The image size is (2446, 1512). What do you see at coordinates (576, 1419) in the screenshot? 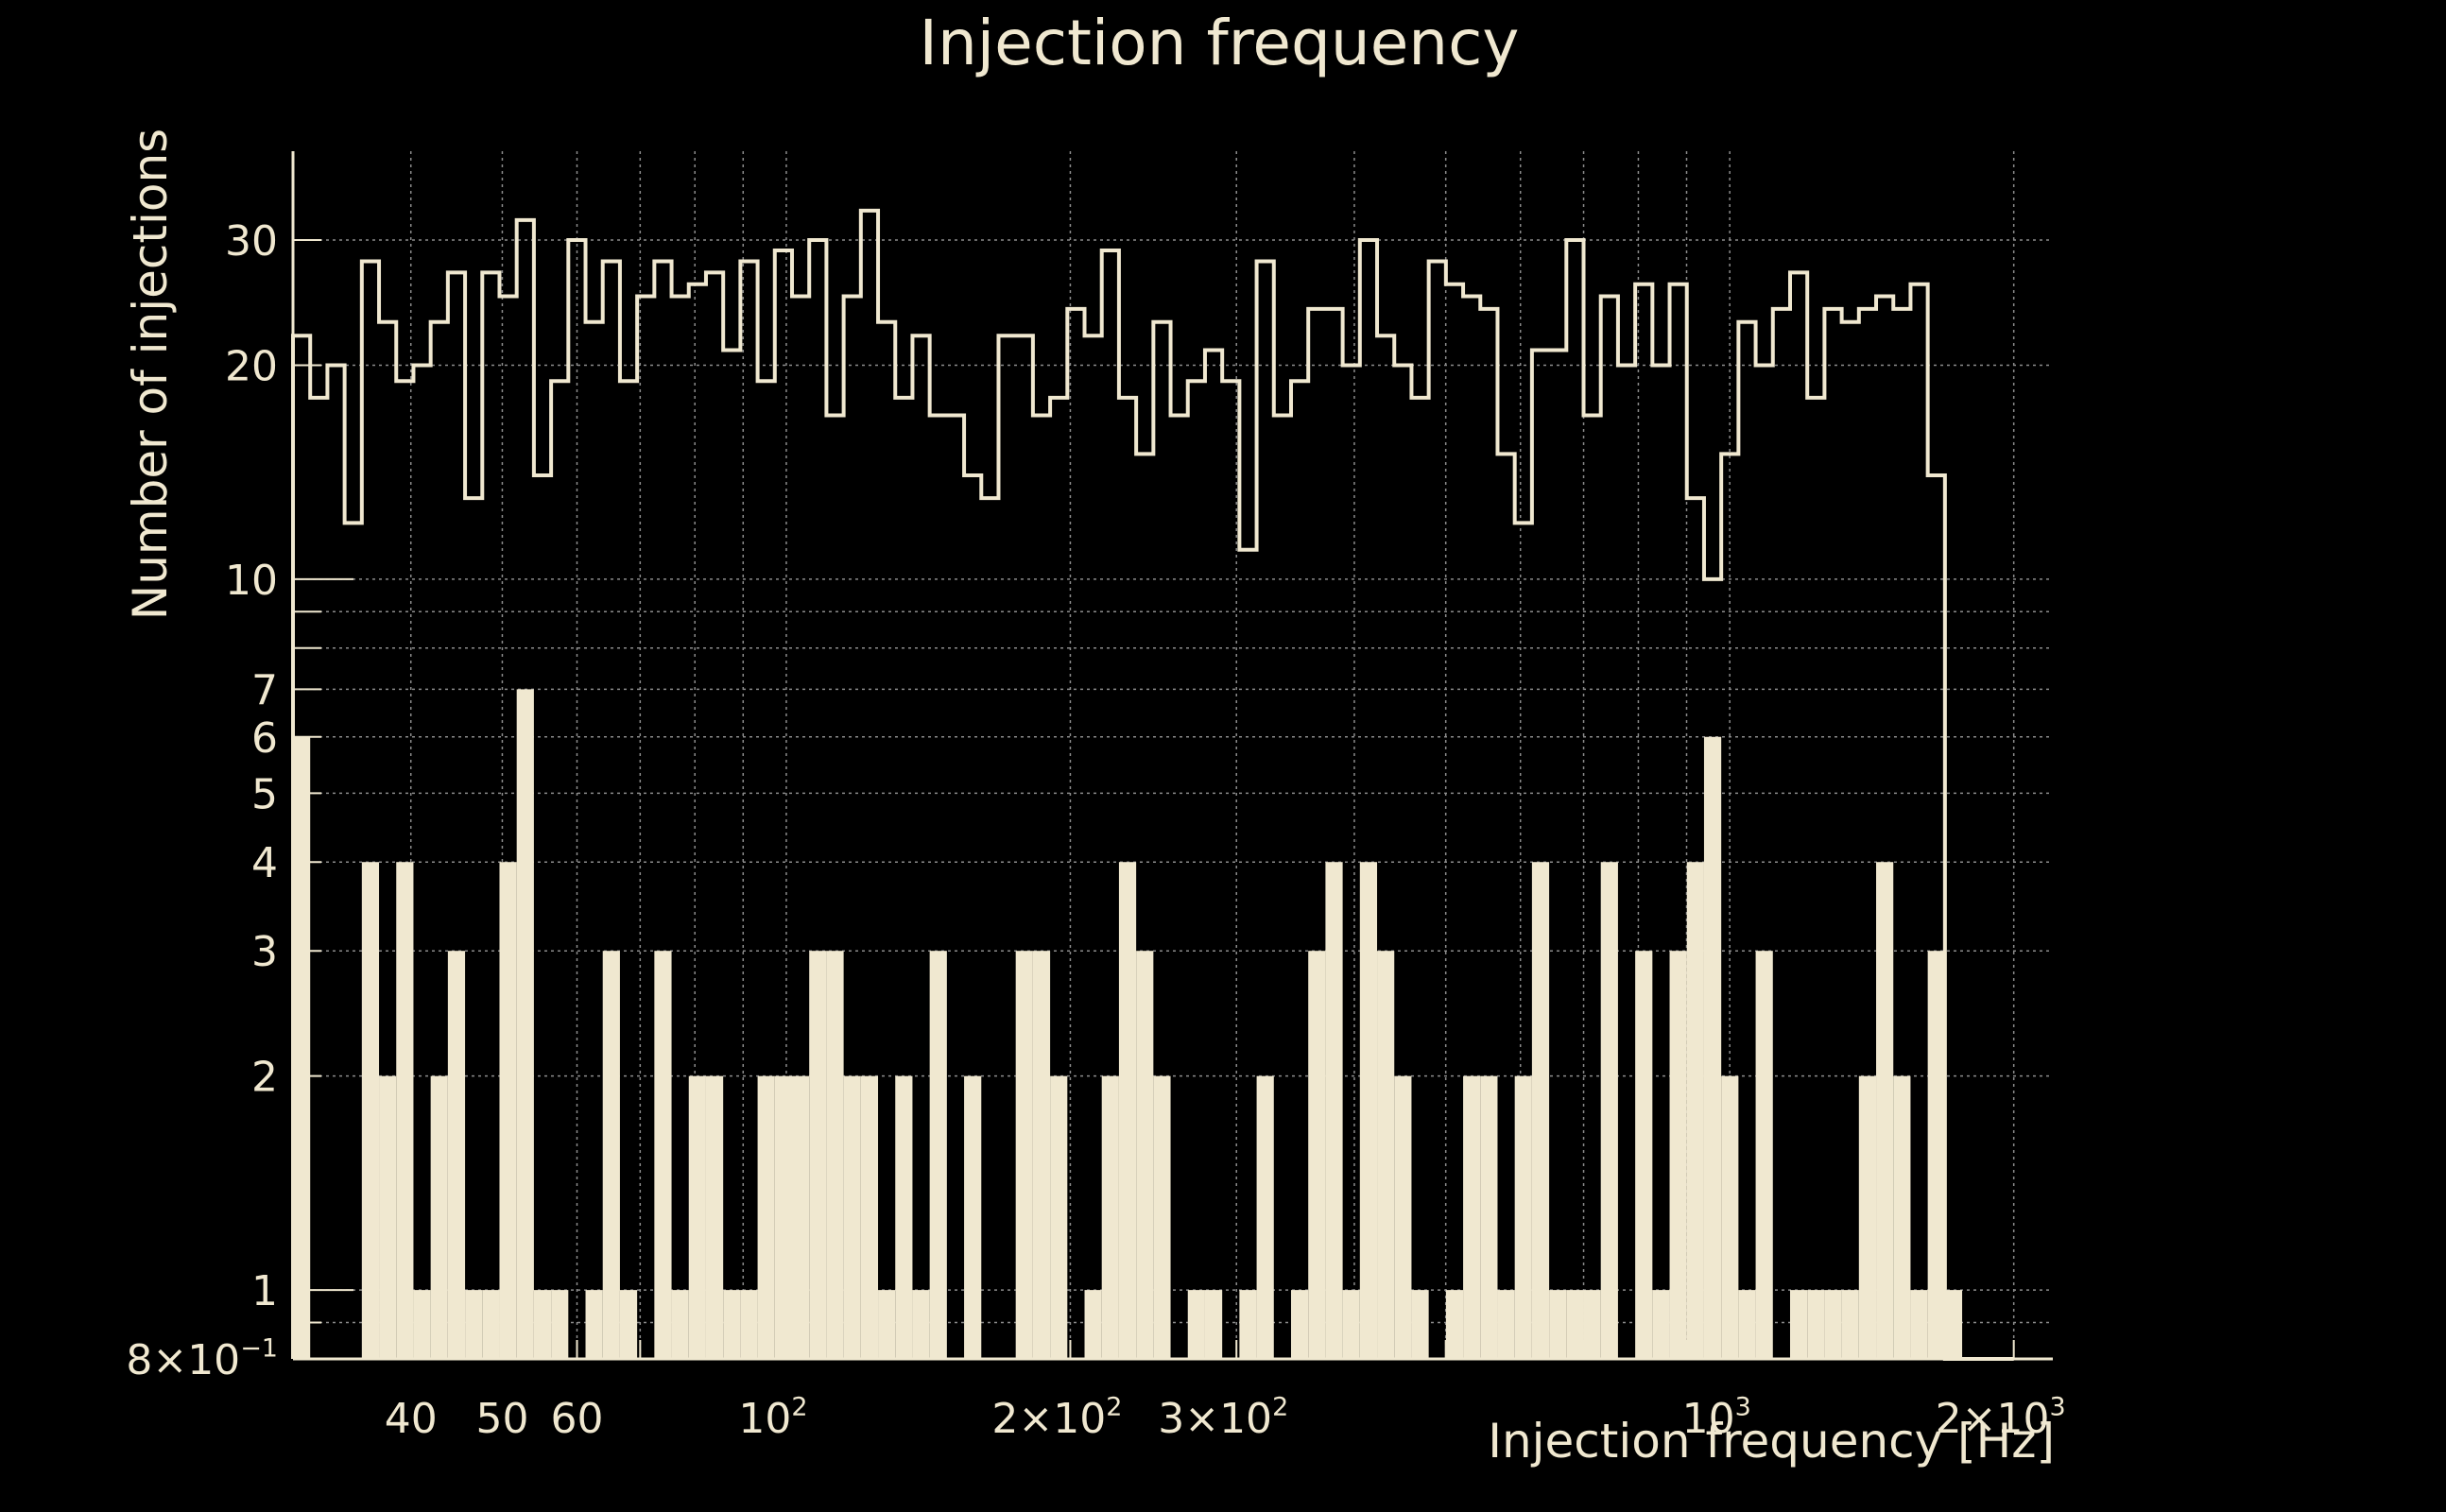
I see `x-tick-label: 60` at bounding box center [576, 1419].